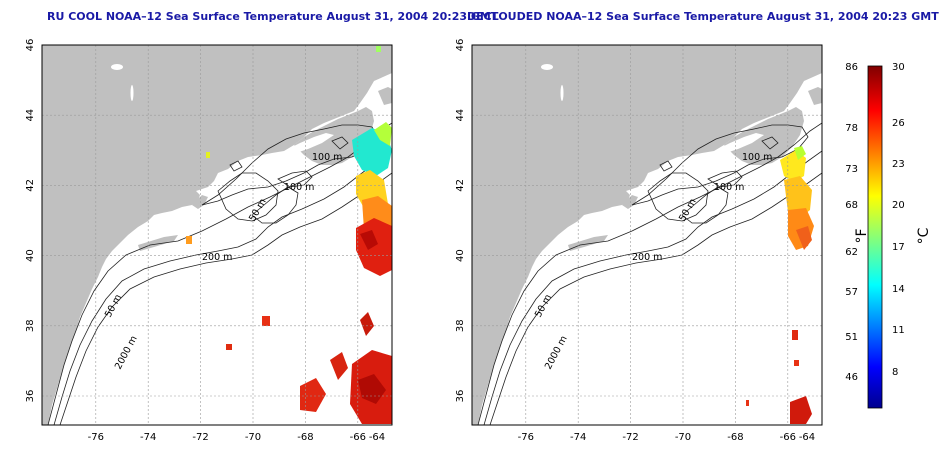 This screenshot has width=950, height=475. I want to click on colorbar-gradient, so click(875, 237).